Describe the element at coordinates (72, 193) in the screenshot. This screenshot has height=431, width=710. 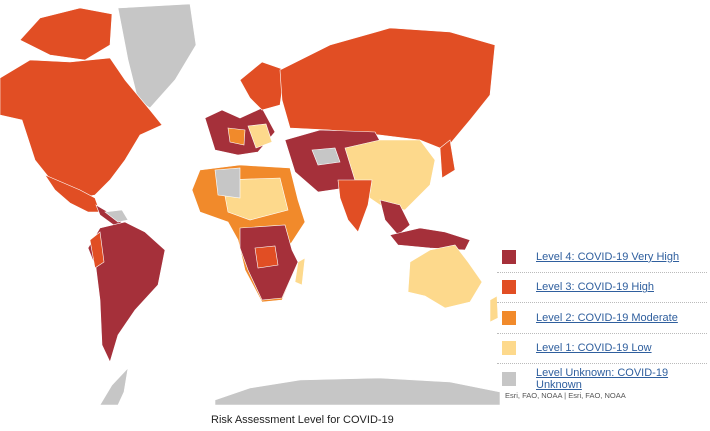
I see `mexico` at that location.